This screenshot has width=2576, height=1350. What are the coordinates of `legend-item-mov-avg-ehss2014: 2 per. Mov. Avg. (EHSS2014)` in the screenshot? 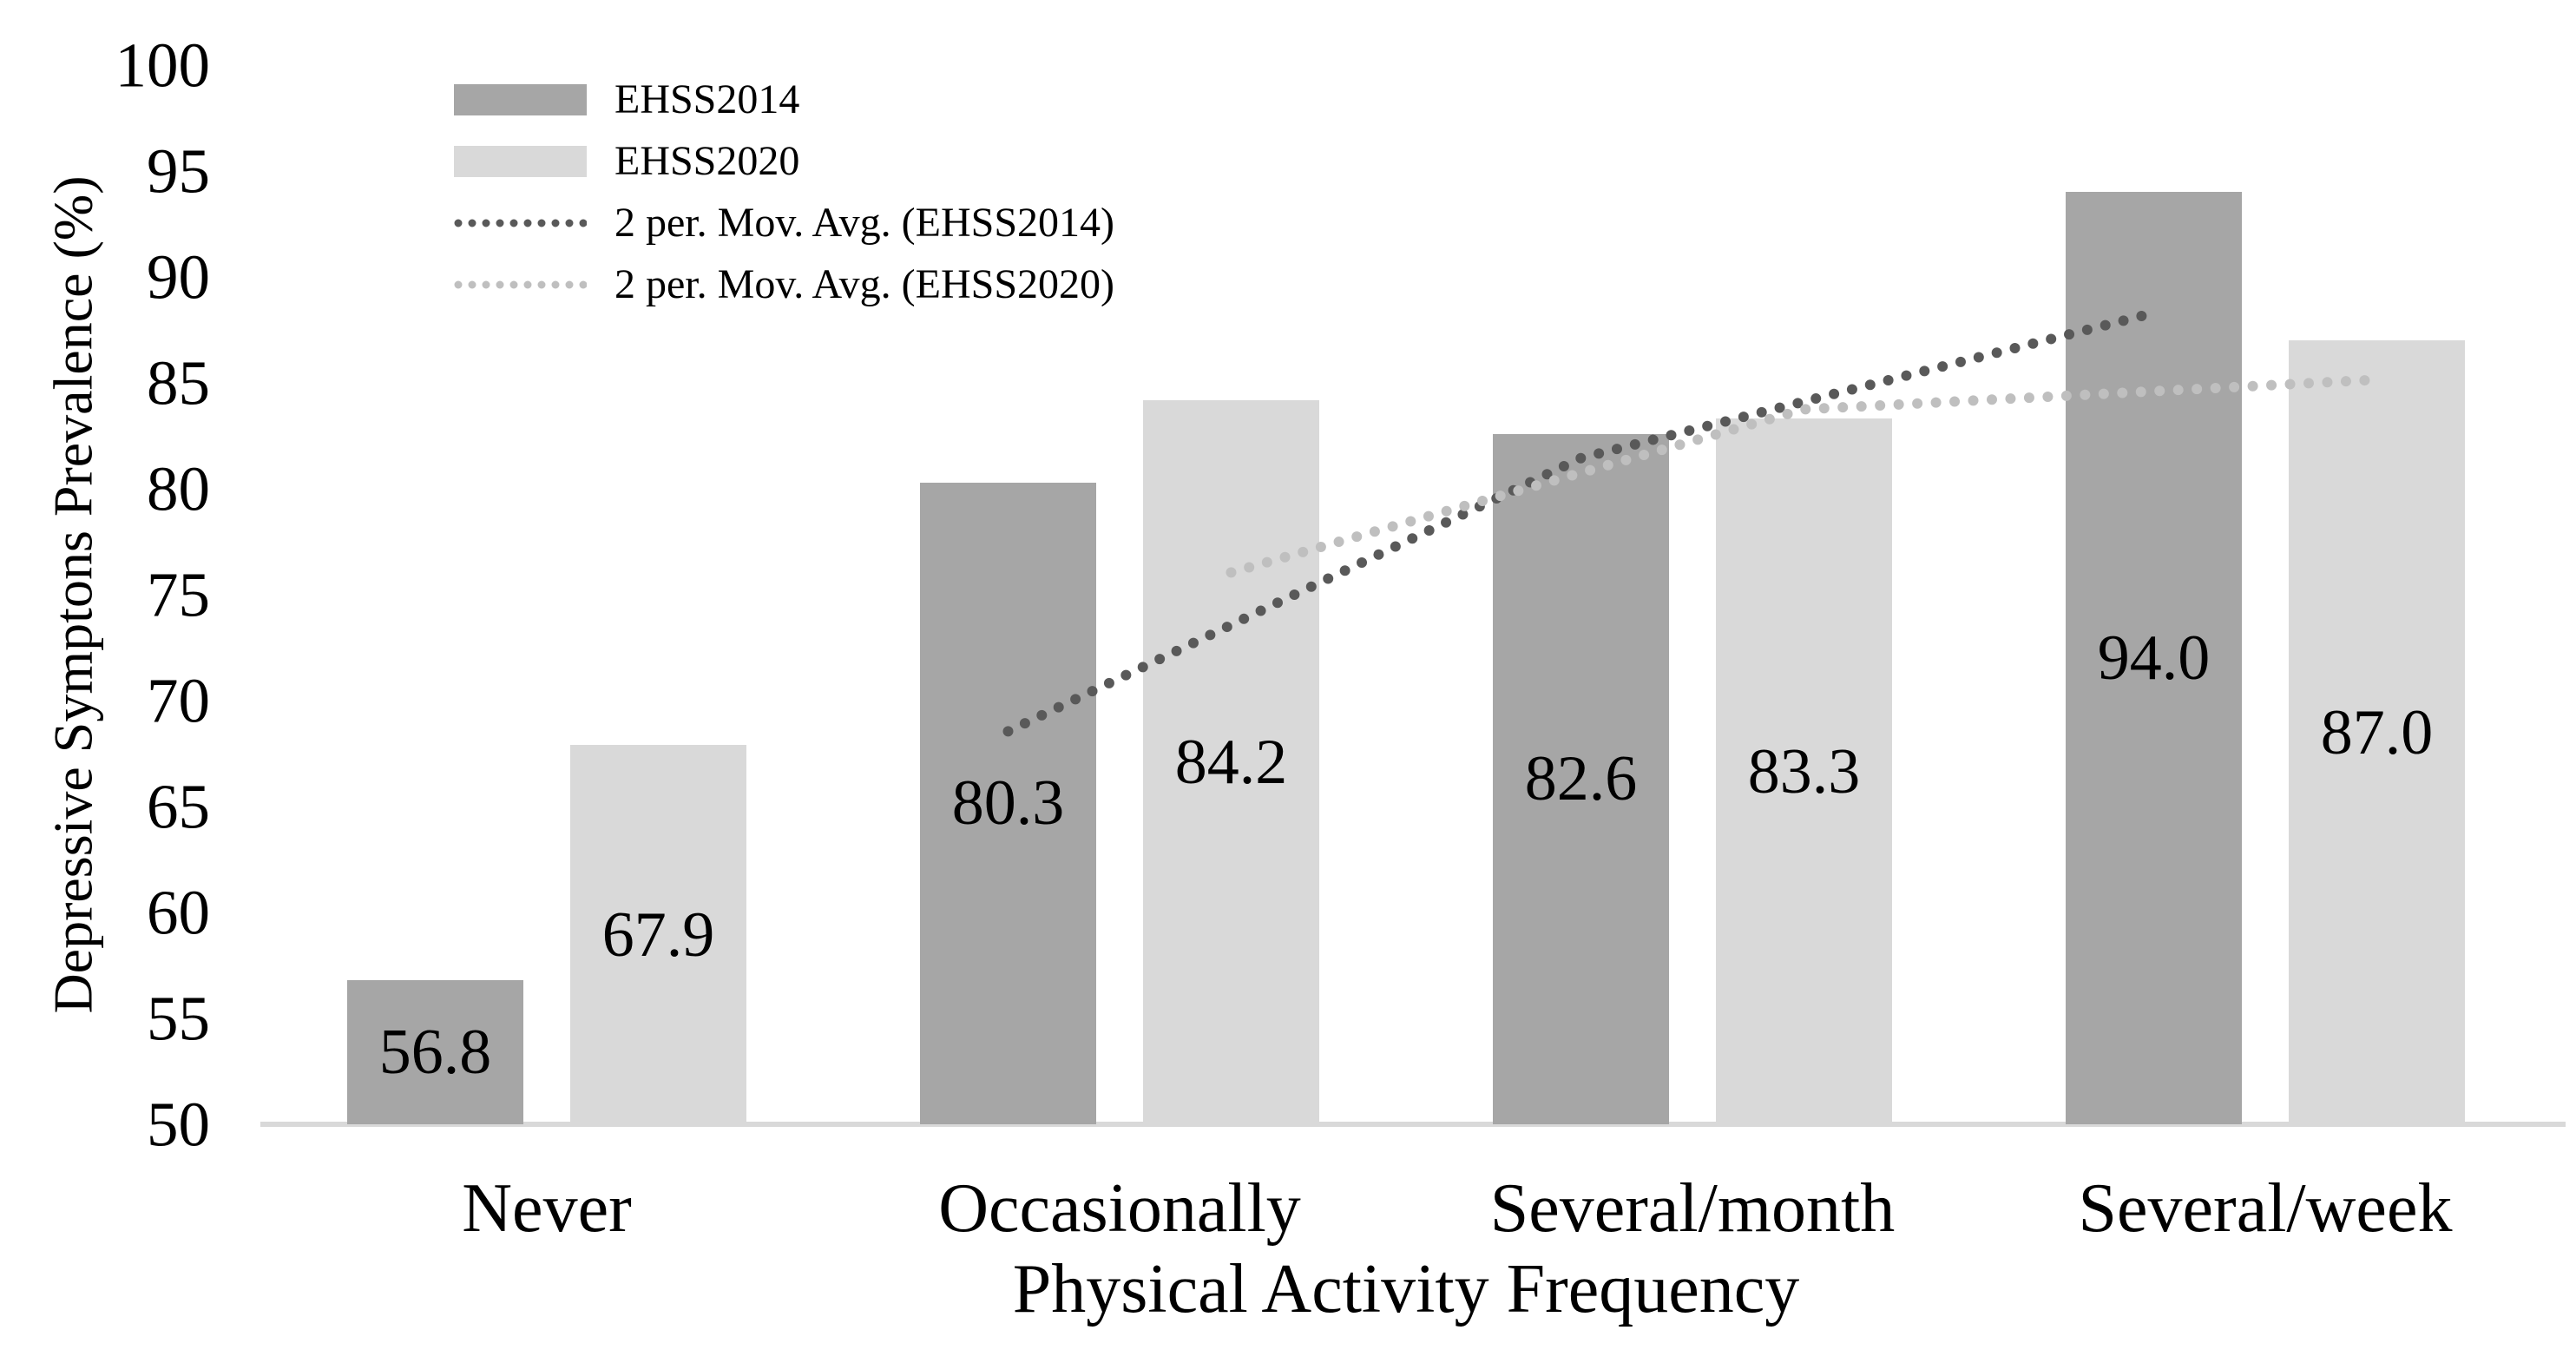 It's located at (784, 223).